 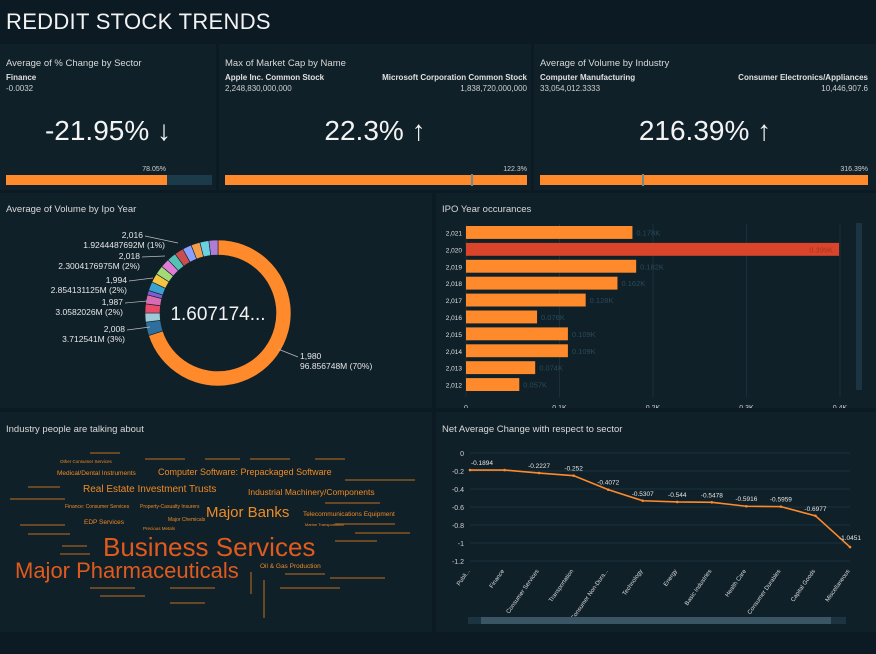 I want to click on word-other-consumer: Other Consumer Services, so click(x=86, y=461).